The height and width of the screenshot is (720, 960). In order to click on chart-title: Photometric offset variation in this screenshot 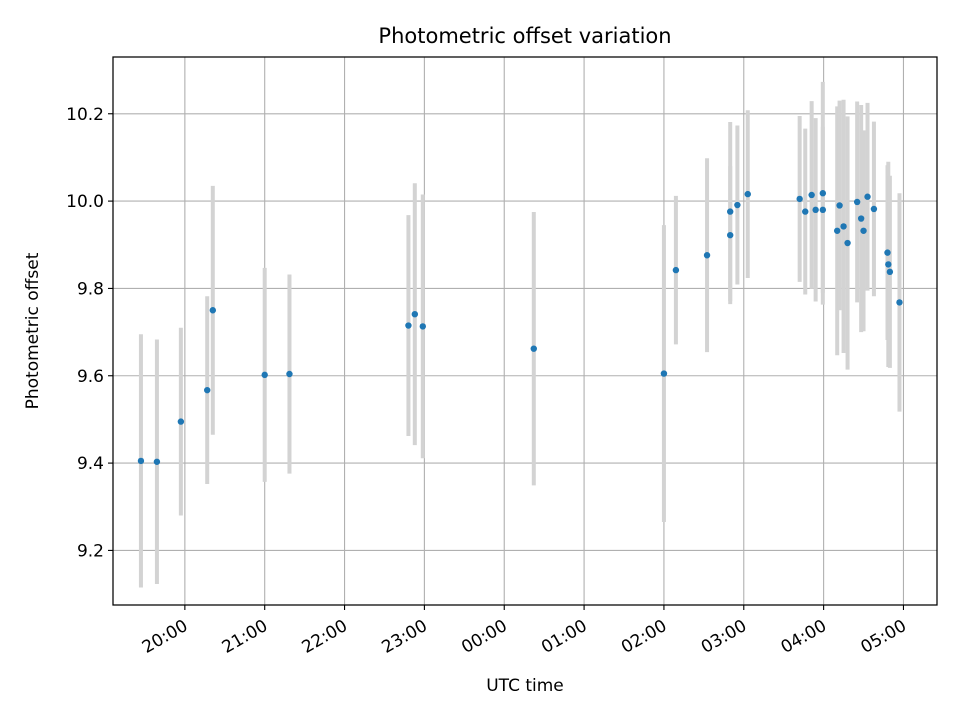, I will do `click(524, 36)`.